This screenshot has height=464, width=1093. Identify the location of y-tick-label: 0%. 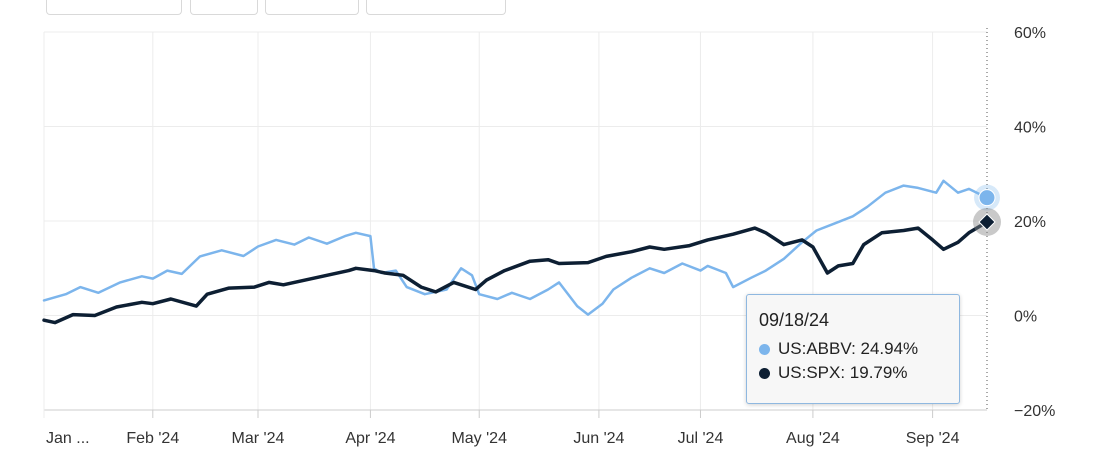
(1025, 317).